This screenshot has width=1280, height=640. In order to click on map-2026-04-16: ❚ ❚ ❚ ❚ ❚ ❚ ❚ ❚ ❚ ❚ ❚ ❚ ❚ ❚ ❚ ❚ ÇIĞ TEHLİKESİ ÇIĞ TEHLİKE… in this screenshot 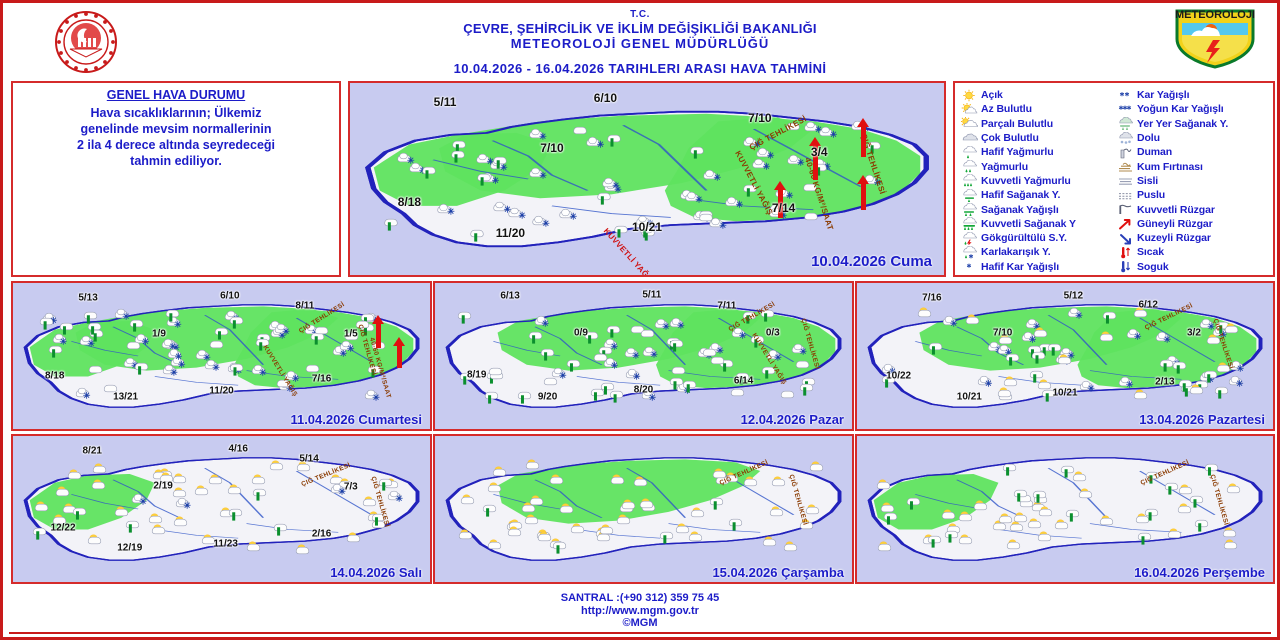, I will do `click(1065, 509)`.